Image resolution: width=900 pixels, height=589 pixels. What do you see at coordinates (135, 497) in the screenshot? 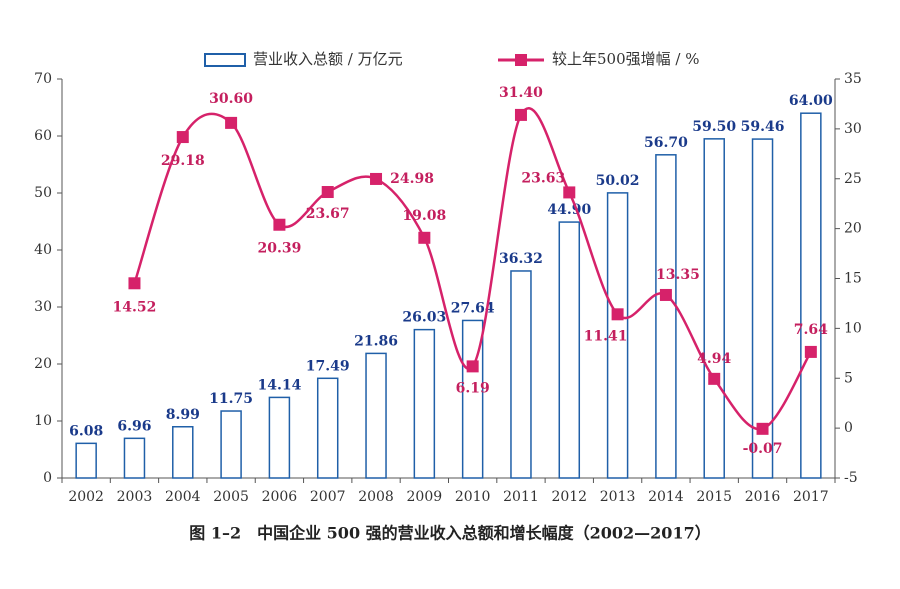
I see `x-tick-label: 2003` at bounding box center [135, 497].